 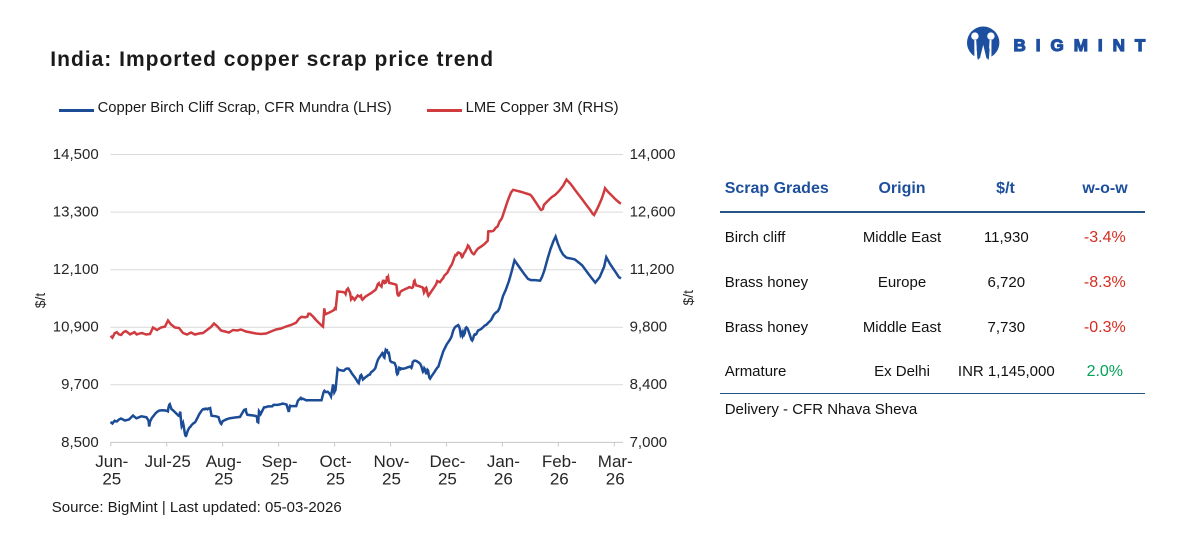 I want to click on svg-text: 14,500, so click(x=76, y=154).